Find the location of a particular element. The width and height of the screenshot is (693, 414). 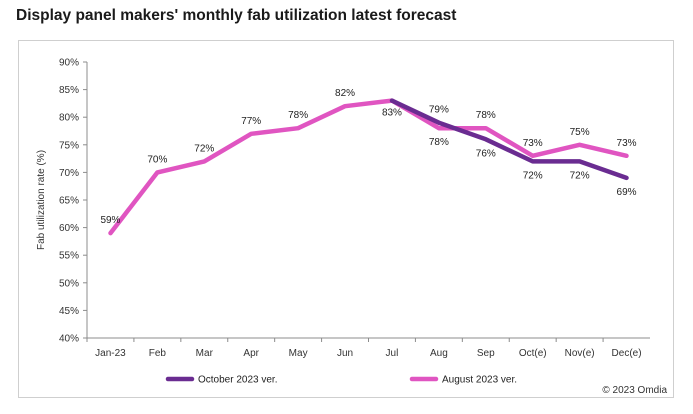

data-label-august: 75% is located at coordinates (580, 132).